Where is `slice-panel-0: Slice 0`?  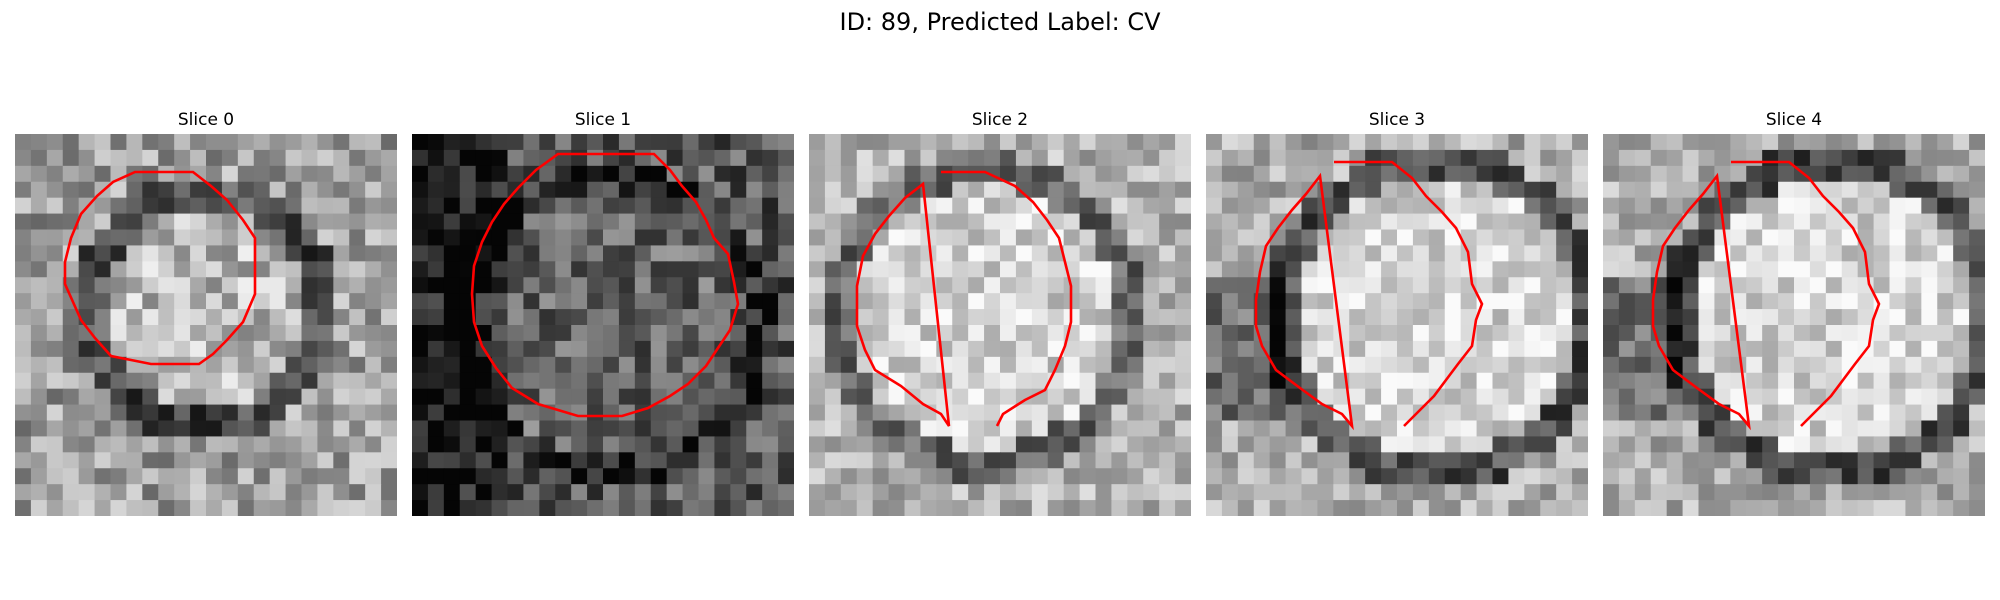
slice-panel-0: Slice 0 is located at coordinates (206, 313).